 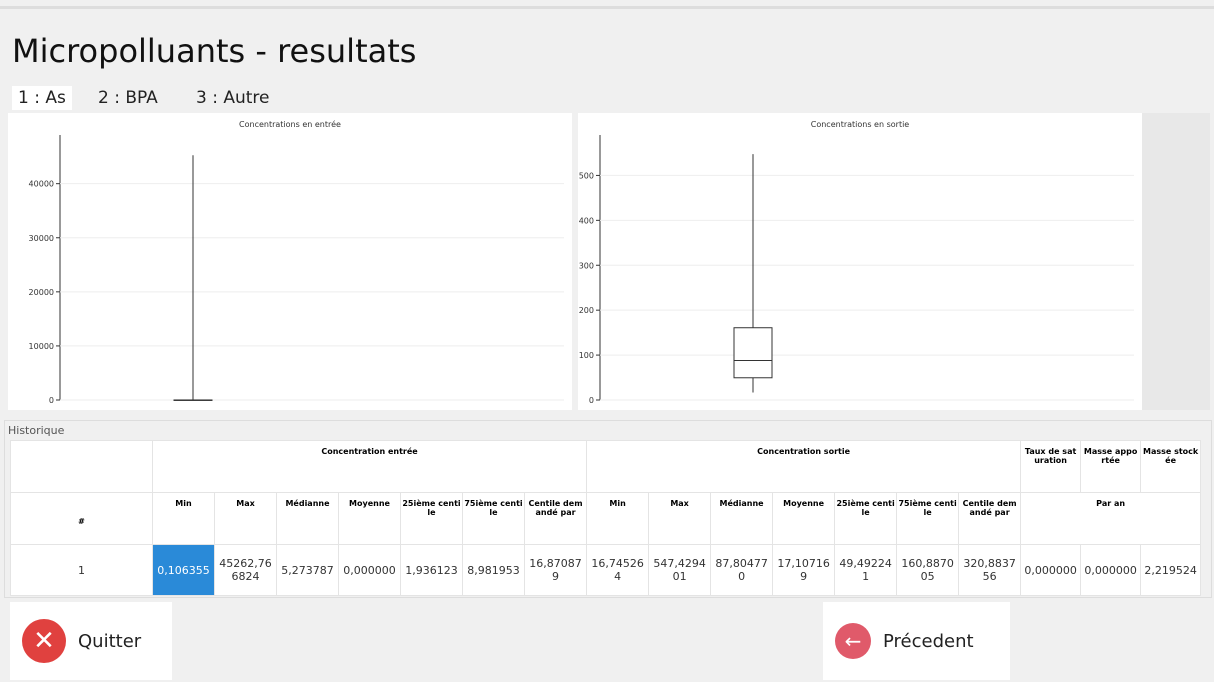 What do you see at coordinates (586, 265) in the screenshot?
I see `y-tick-label: 300` at bounding box center [586, 265].